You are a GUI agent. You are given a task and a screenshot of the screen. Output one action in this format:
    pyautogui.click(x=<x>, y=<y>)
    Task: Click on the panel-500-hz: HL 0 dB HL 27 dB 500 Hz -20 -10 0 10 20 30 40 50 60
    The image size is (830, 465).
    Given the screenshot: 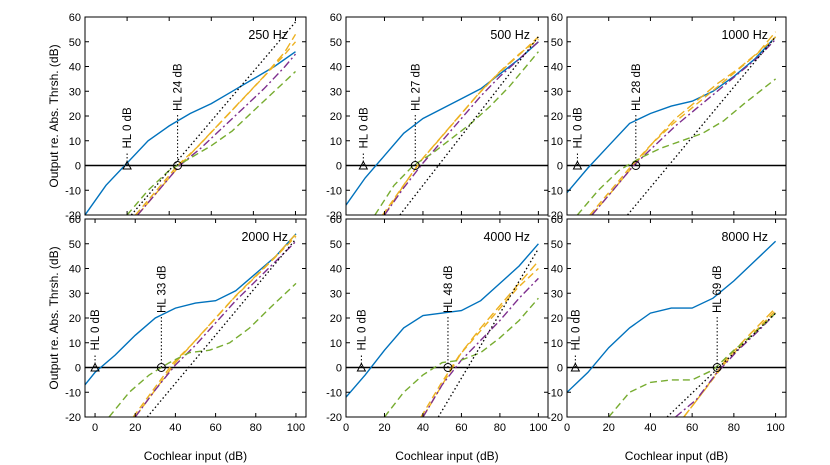 What is the action you would take?
    pyautogui.click(x=437, y=117)
    